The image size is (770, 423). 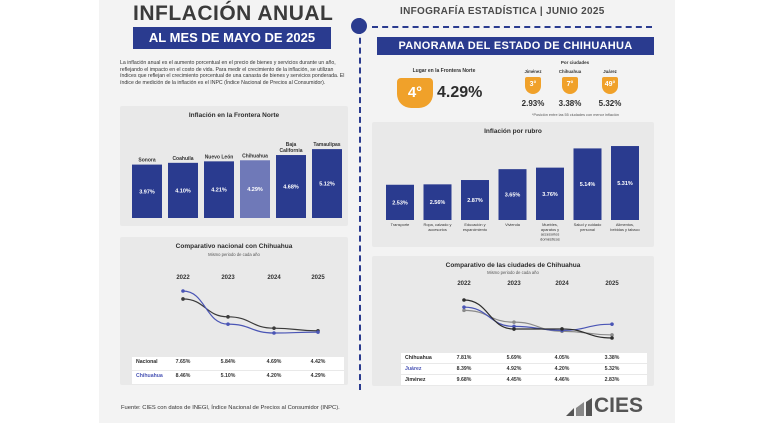 What do you see at coordinates (464, 284) in the screenshot?
I see `year-label: 2022` at bounding box center [464, 284].